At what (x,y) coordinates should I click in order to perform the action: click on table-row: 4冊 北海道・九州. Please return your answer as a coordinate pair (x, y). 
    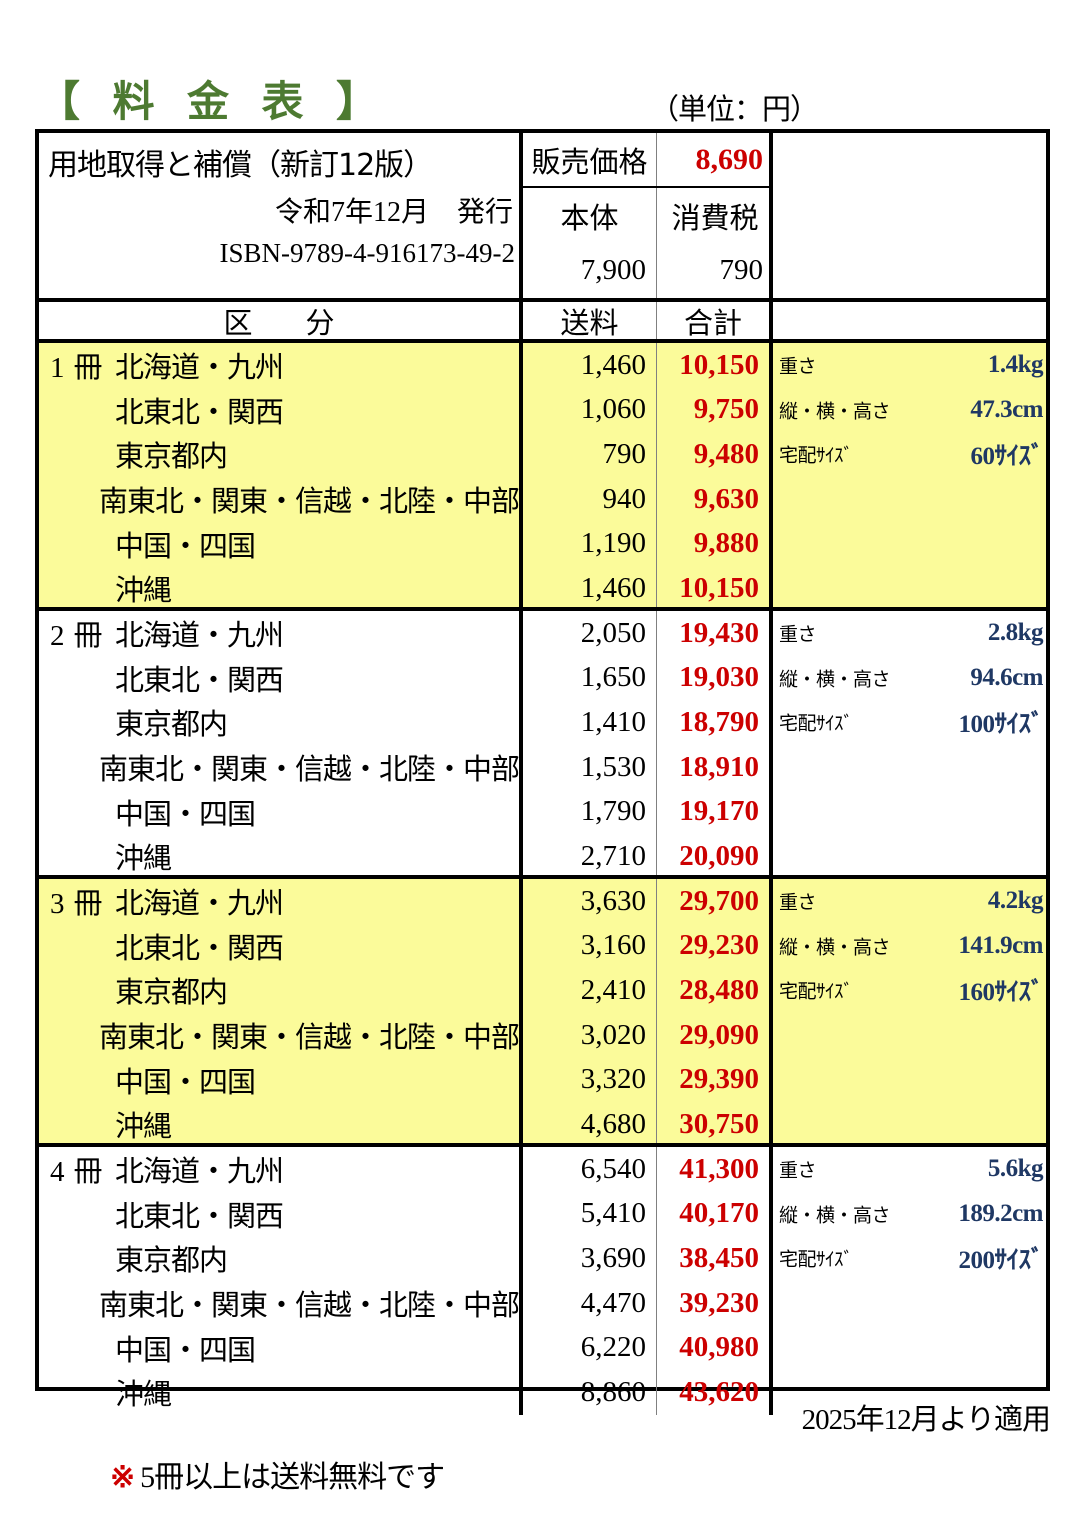
    Looking at the image, I should click on (279, 1169).